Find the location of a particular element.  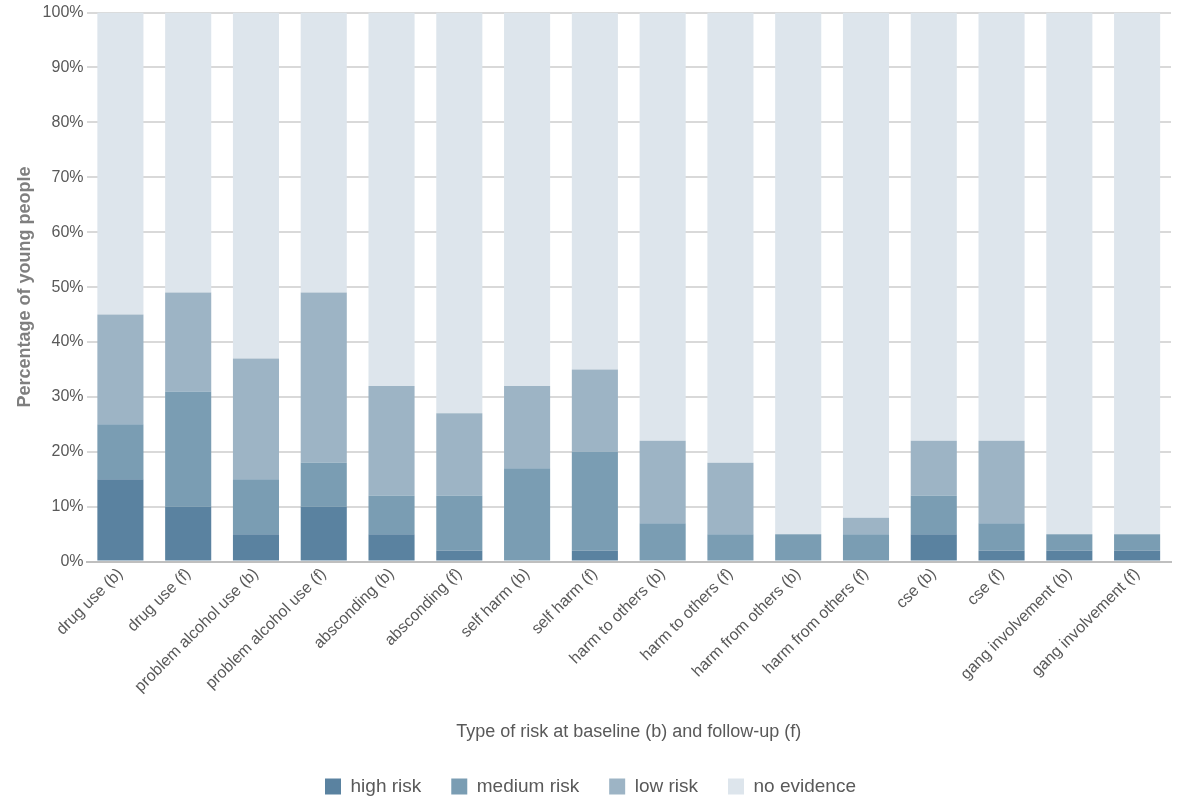

x-tick-label: cse (f) is located at coordinates (985, 586).